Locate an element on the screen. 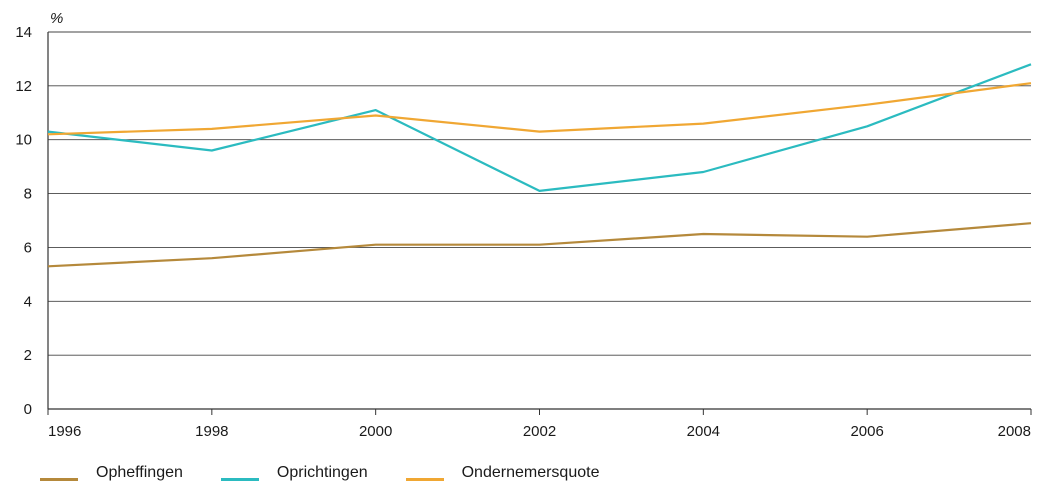 This screenshot has height=486, width=1050. series-line-opheffingen is located at coordinates (539, 245).